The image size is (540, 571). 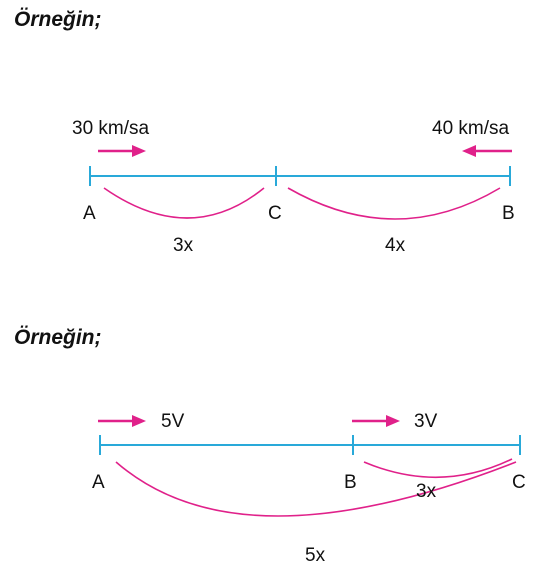 What do you see at coordinates (173, 421) in the screenshot?
I see `speed-label-a: 5V` at bounding box center [173, 421].